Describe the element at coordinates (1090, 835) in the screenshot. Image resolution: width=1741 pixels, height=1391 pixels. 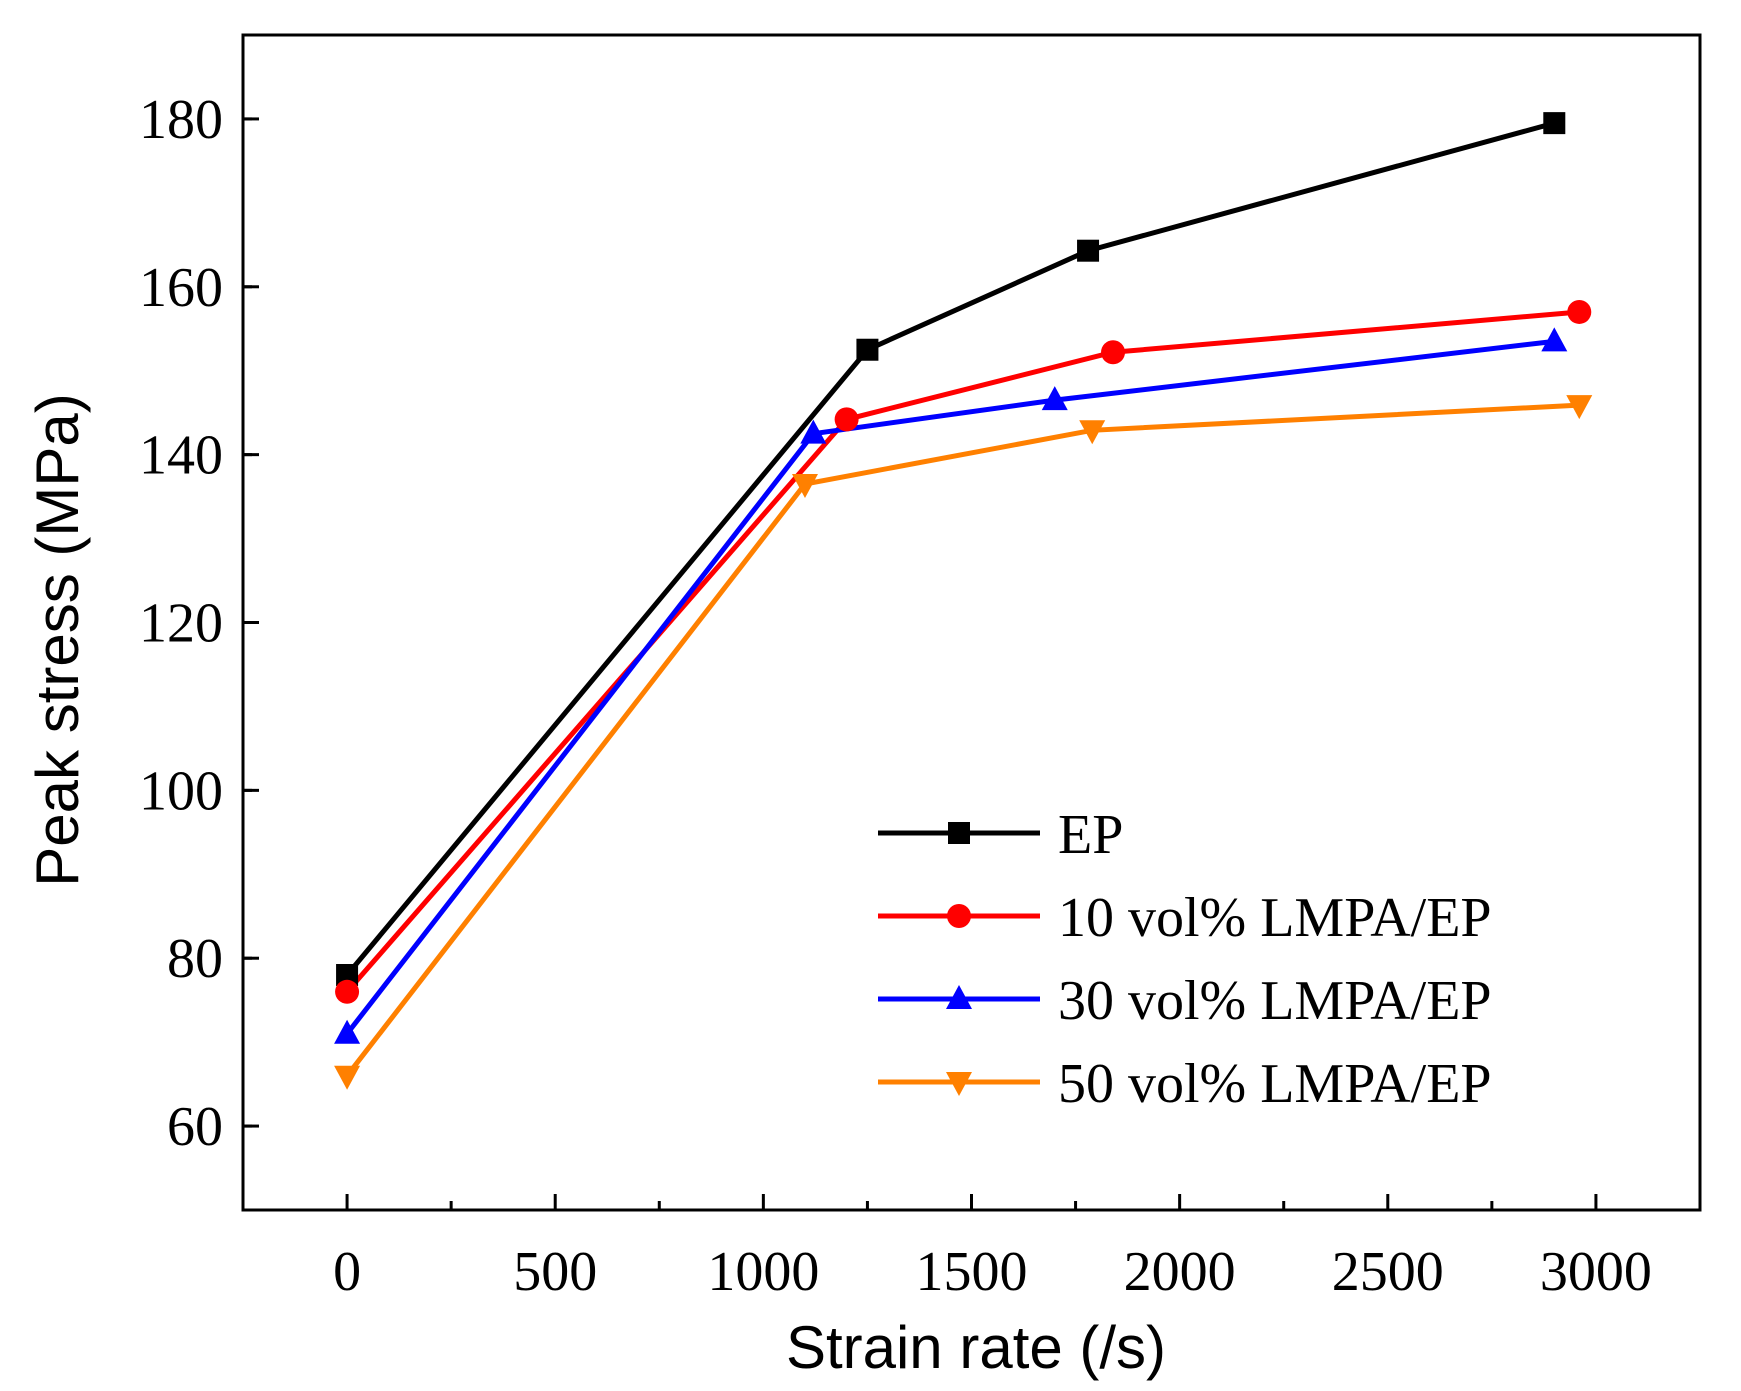
I see `legend-label-0: EP` at that location.